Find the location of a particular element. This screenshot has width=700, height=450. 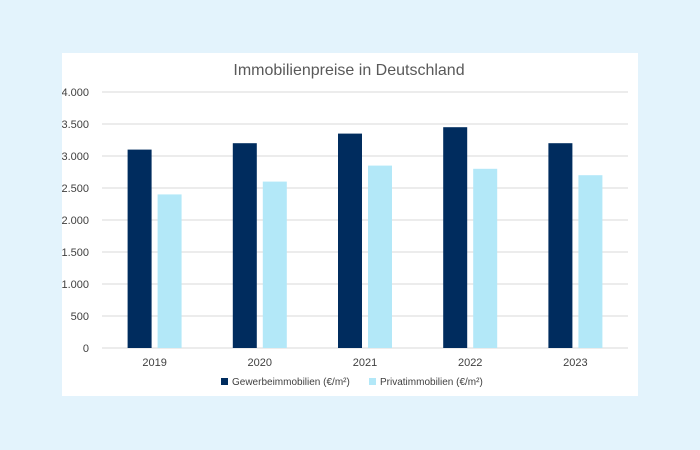

legend-label: Gewerbeimmobilien (€/m²) is located at coordinates (291, 382).